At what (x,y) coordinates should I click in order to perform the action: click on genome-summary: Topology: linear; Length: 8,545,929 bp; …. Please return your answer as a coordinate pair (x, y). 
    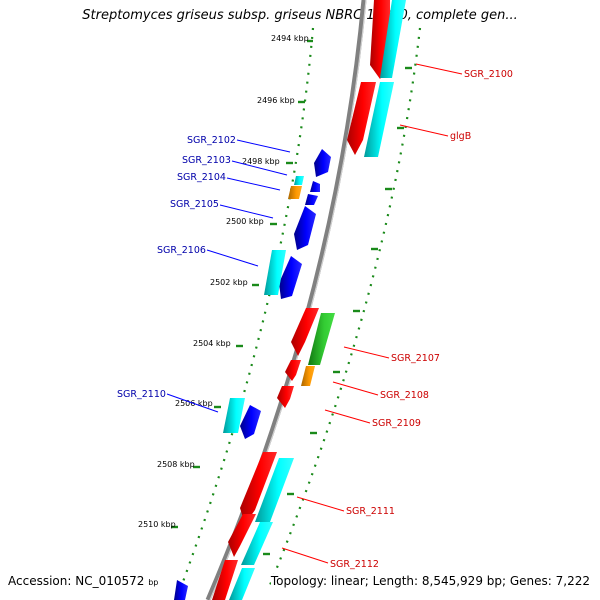
    Looking at the image, I should click on (430, 581).